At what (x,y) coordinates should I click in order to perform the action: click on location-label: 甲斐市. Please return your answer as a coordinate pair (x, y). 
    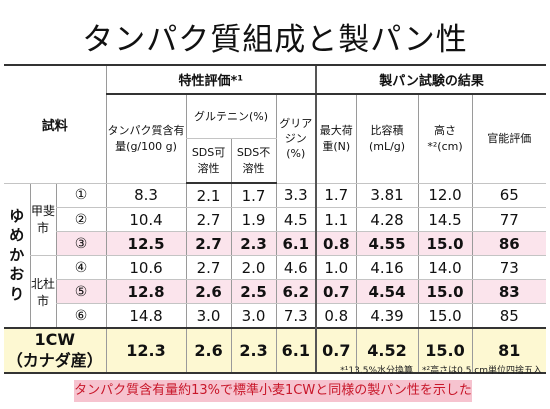
    Looking at the image, I should click on (42, 219).